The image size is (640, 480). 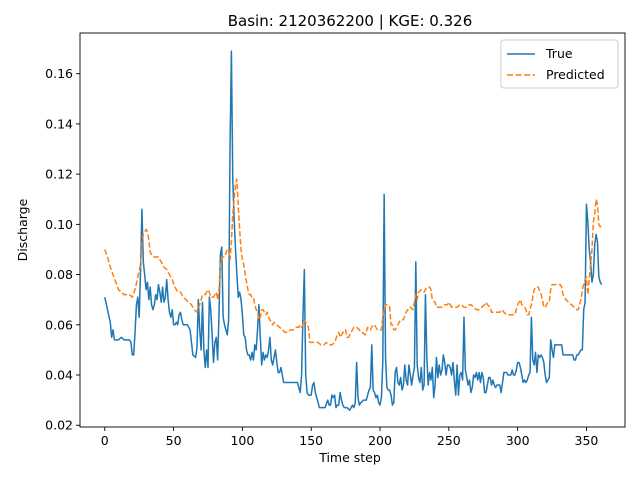 What do you see at coordinates (59, 73) in the screenshot?
I see `y-tick-label: 0.16` at bounding box center [59, 73].